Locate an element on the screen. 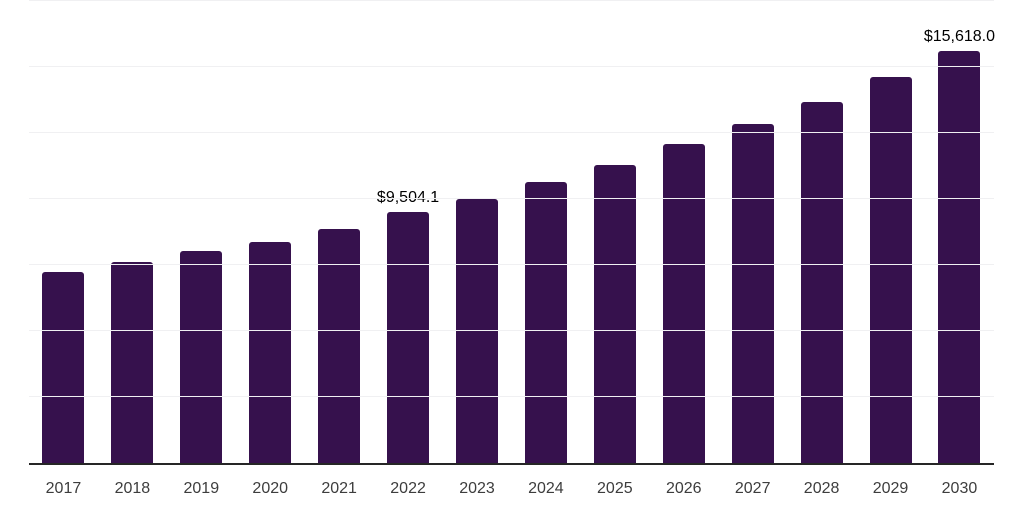 The image size is (1024, 512). x-tick-label-2017: 2017 is located at coordinates (63, 488).